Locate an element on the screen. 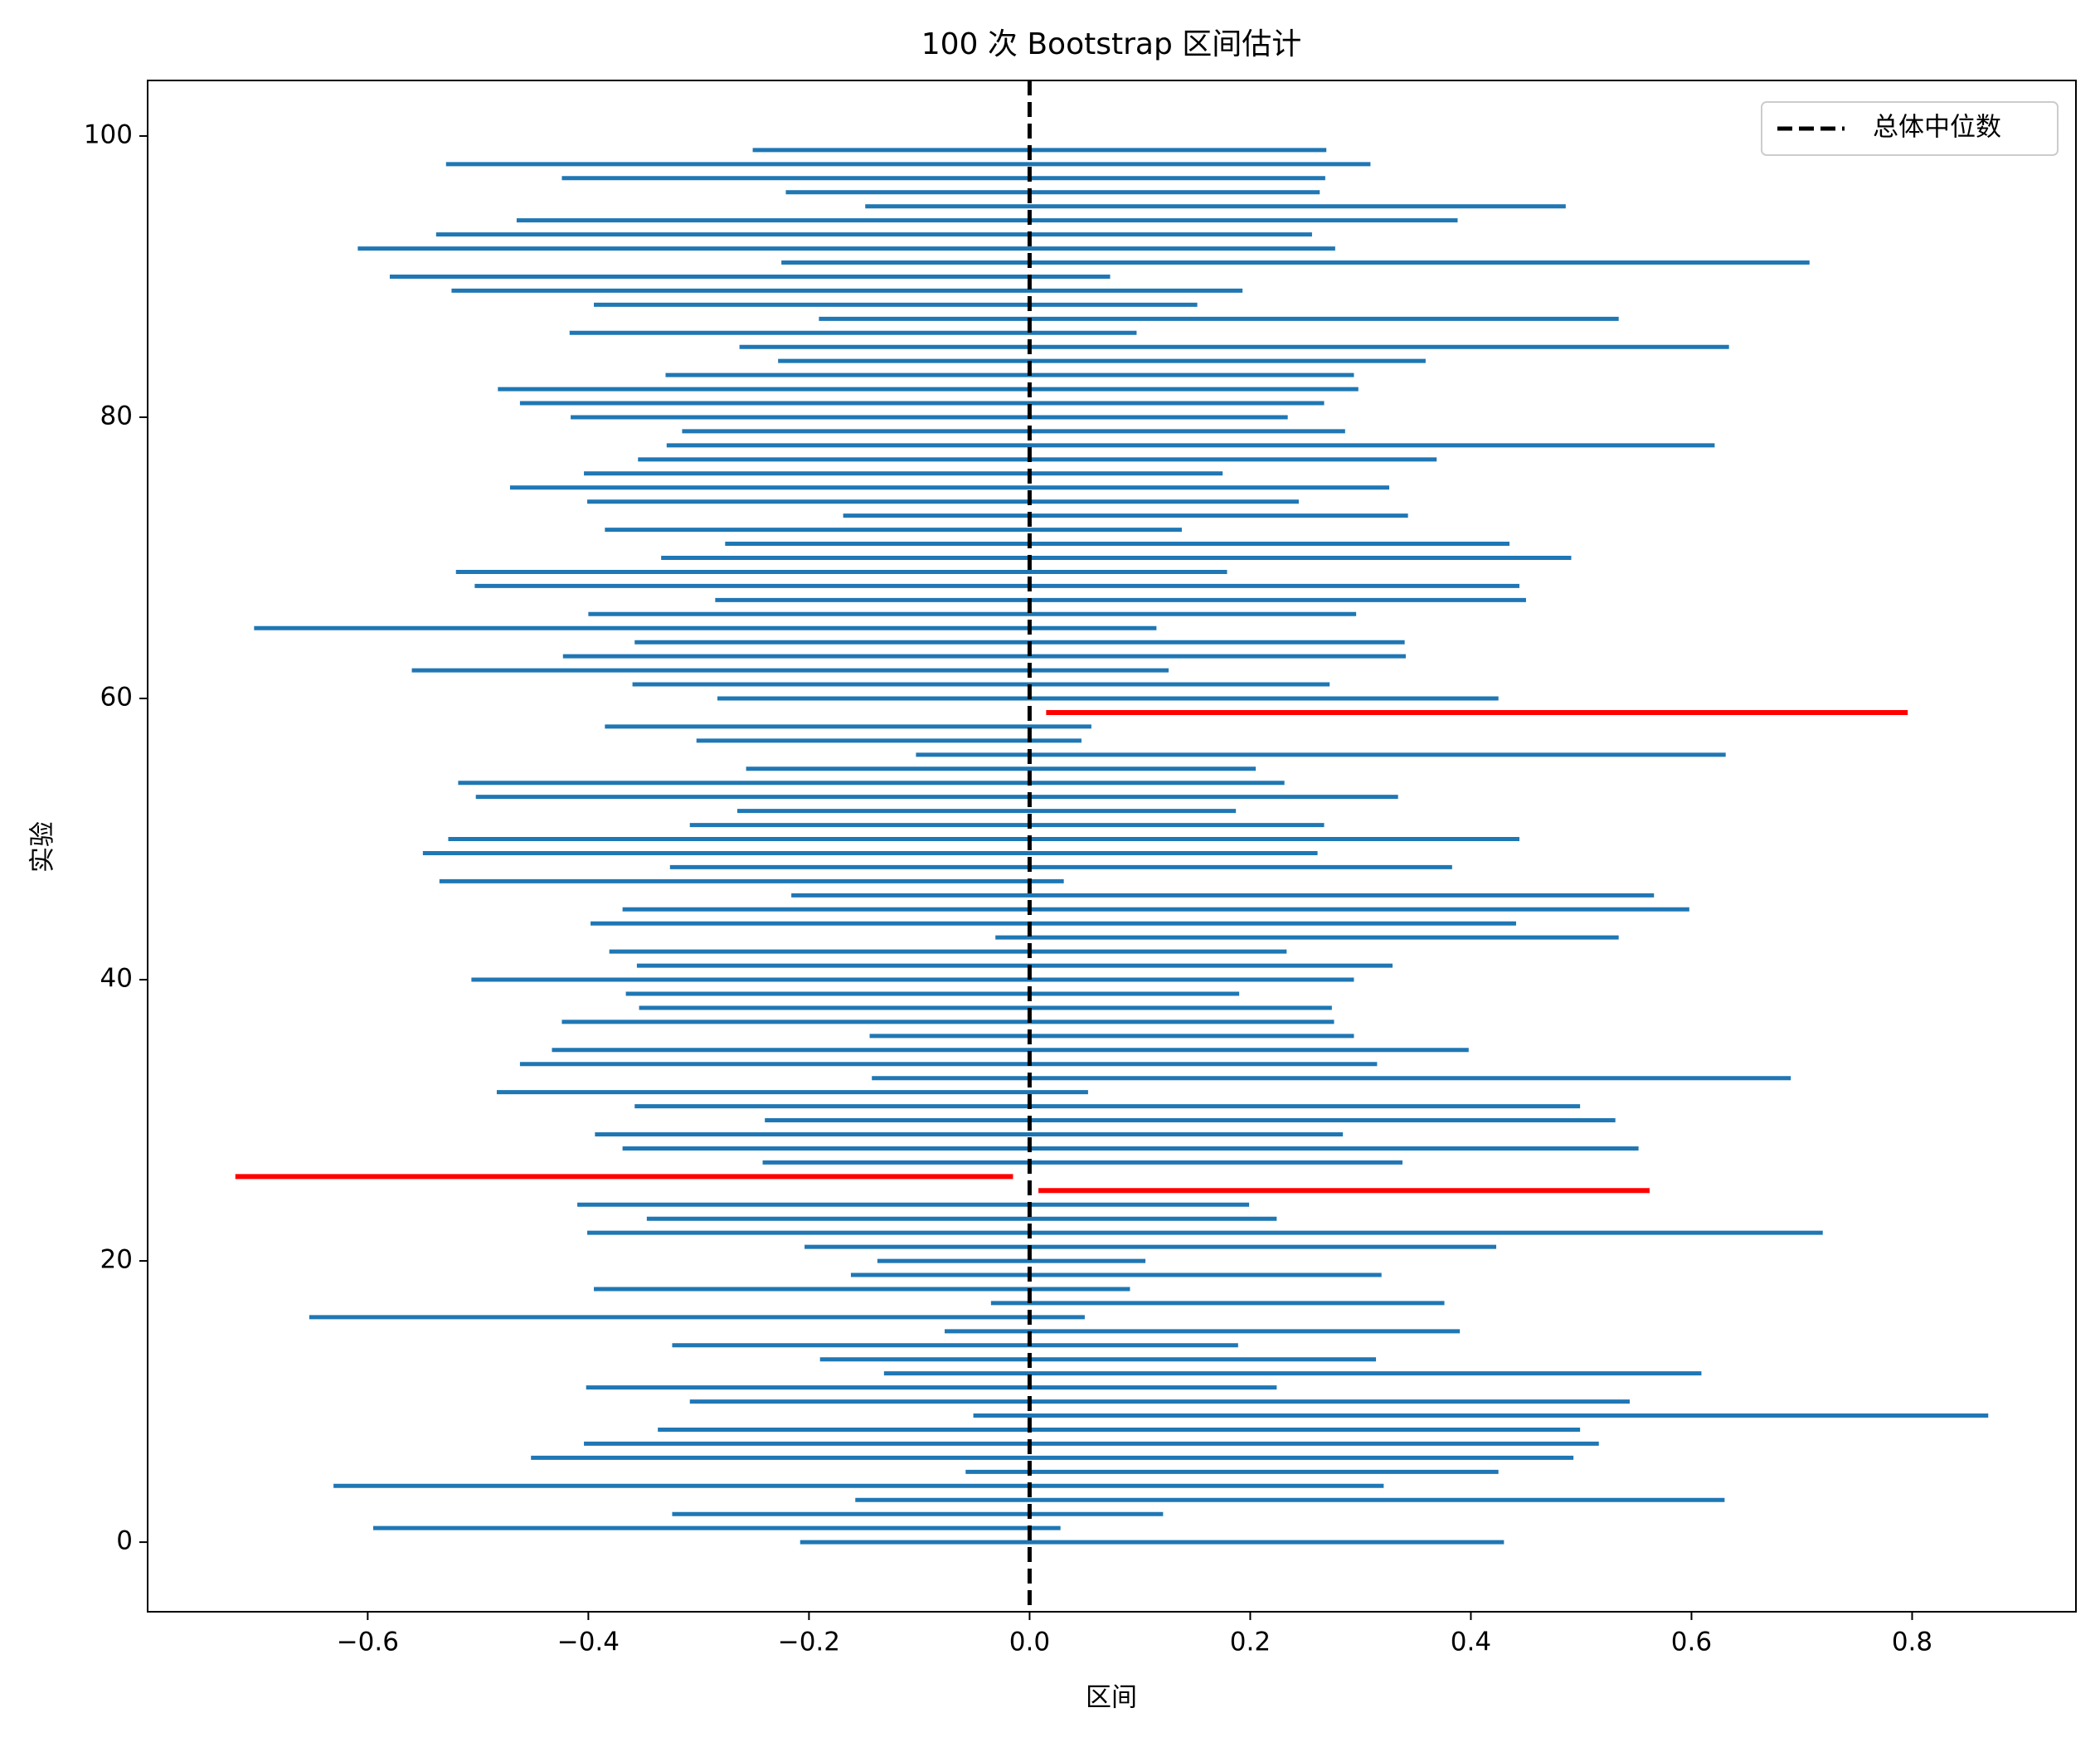 Image resolution: width=2100 pixels, height=1737 pixels. x-tick-label: 0.6 is located at coordinates (1691, 1642).